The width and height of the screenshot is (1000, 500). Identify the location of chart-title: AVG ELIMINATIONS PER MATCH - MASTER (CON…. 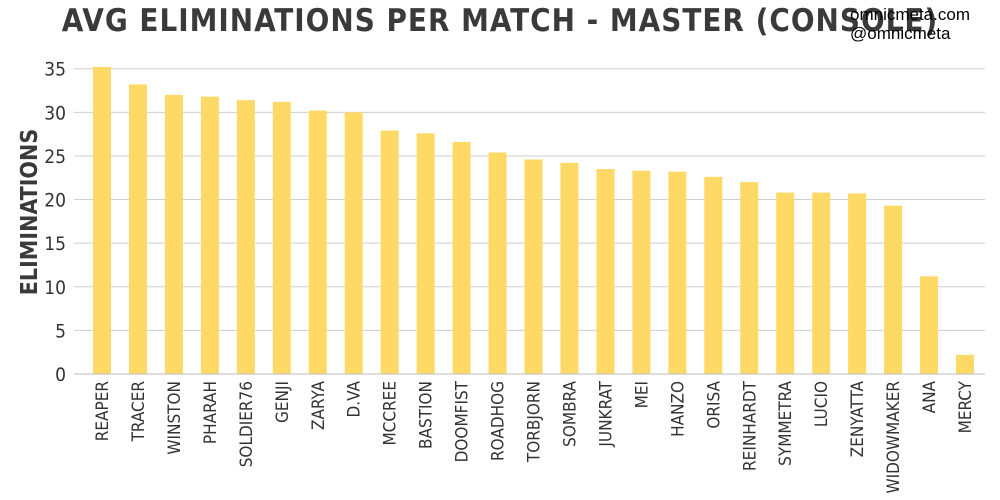
(500, 21).